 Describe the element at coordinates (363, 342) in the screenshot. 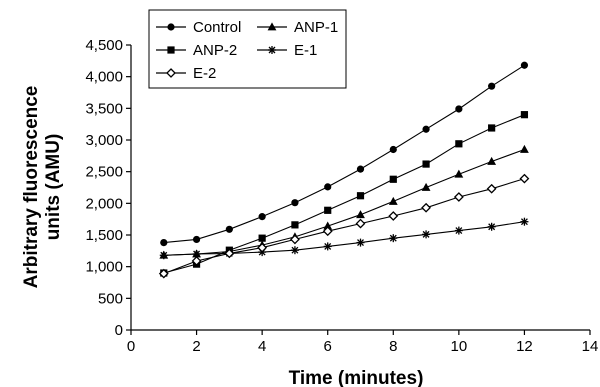

I see `x-axis-ticks: 0 2 4 6 8 10 12 14` at that location.